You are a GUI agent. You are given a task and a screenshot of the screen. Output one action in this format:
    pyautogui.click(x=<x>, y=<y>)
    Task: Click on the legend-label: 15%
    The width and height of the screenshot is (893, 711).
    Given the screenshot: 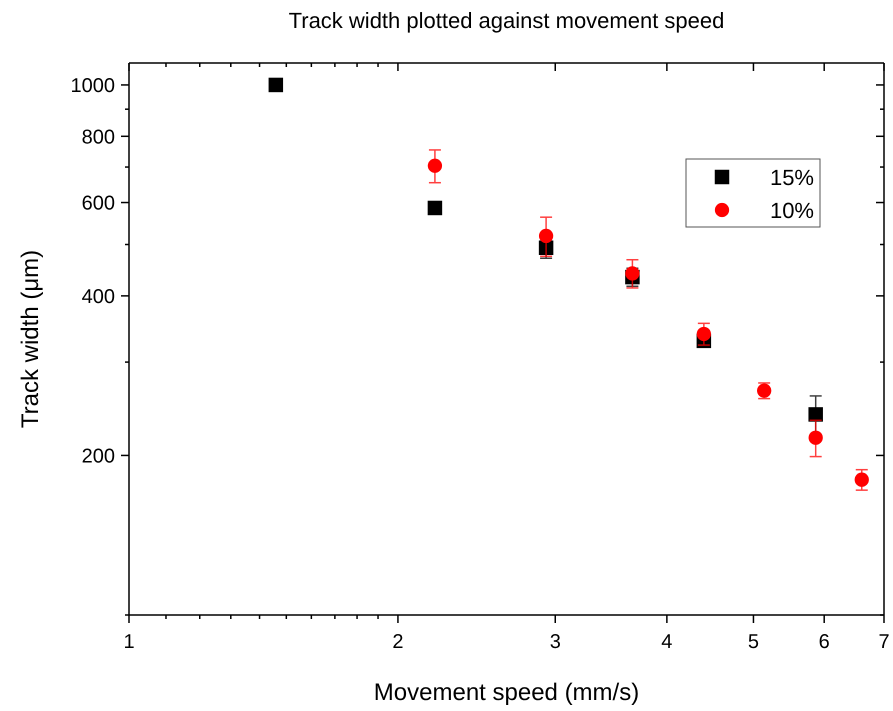 What is the action you would take?
    pyautogui.click(x=792, y=177)
    